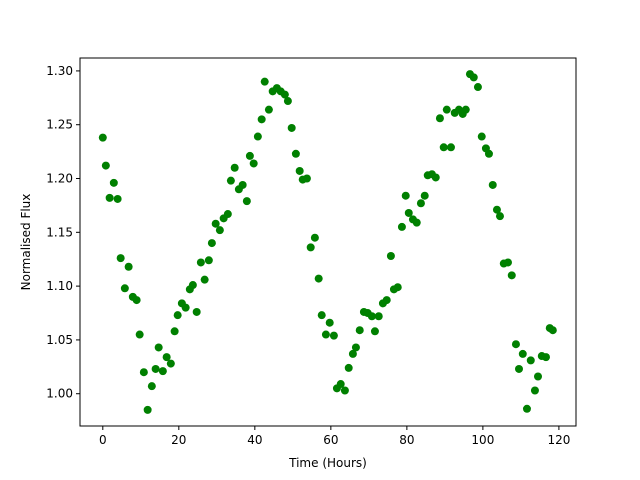 The image size is (640, 480). What do you see at coordinates (558, 440) in the screenshot?
I see `x-tick-label: 120` at bounding box center [558, 440].